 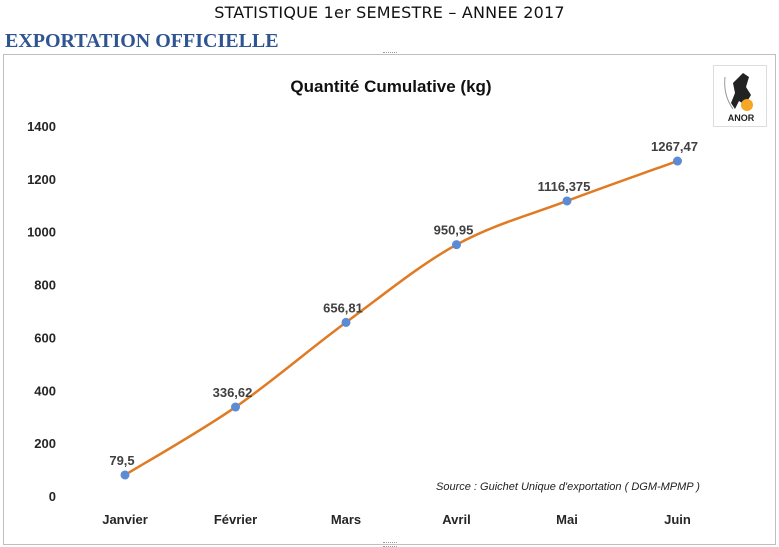 What do you see at coordinates (567, 519) in the screenshot?
I see `x-tick-label: Mai` at bounding box center [567, 519].